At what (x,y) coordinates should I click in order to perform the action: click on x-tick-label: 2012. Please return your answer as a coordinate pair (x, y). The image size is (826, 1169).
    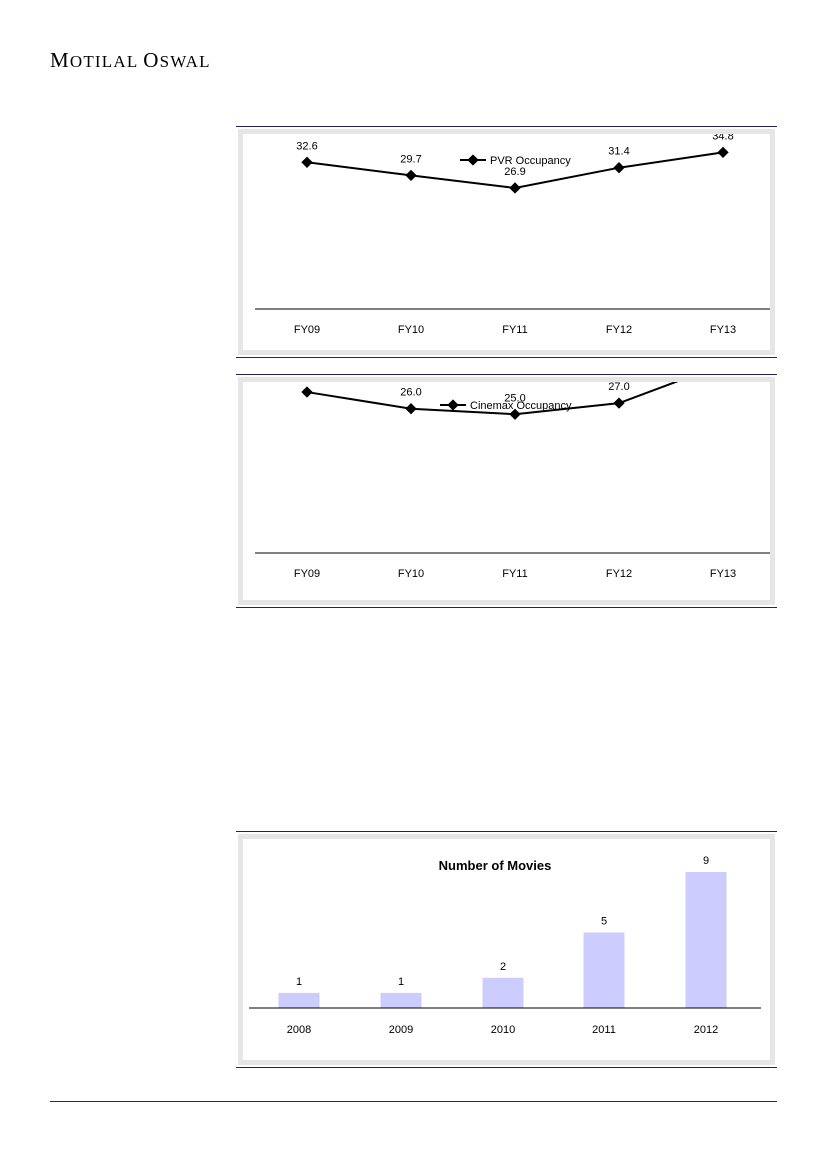
    Looking at the image, I should click on (706, 1030).